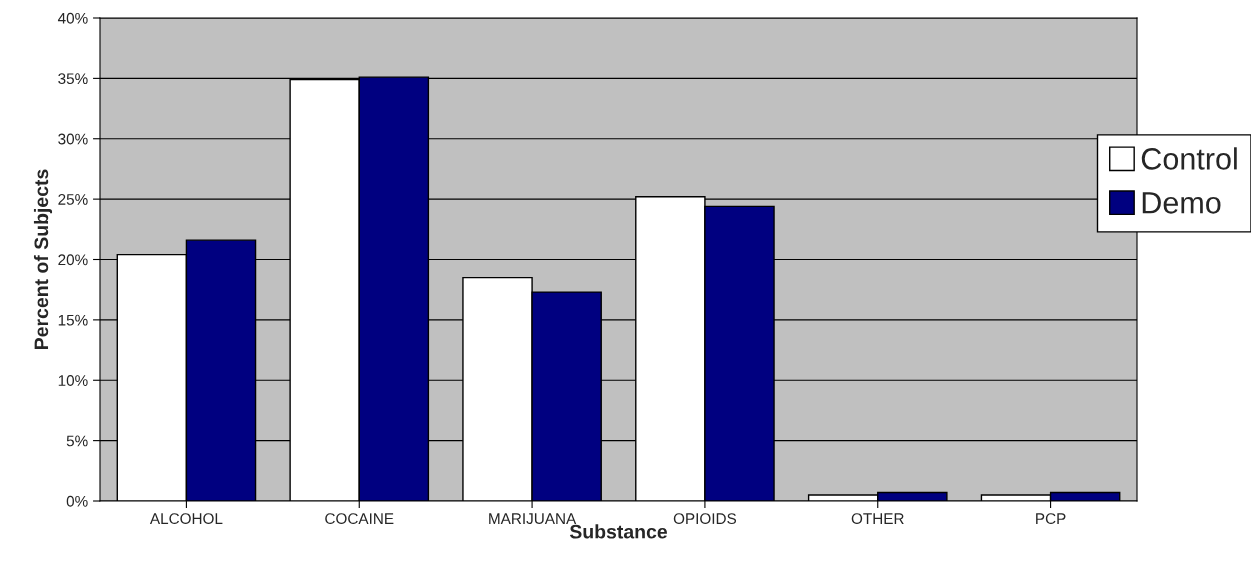 The image size is (1251, 562). Describe the element at coordinates (1051, 519) in the screenshot. I see `x-tick-label: PCP` at that location.